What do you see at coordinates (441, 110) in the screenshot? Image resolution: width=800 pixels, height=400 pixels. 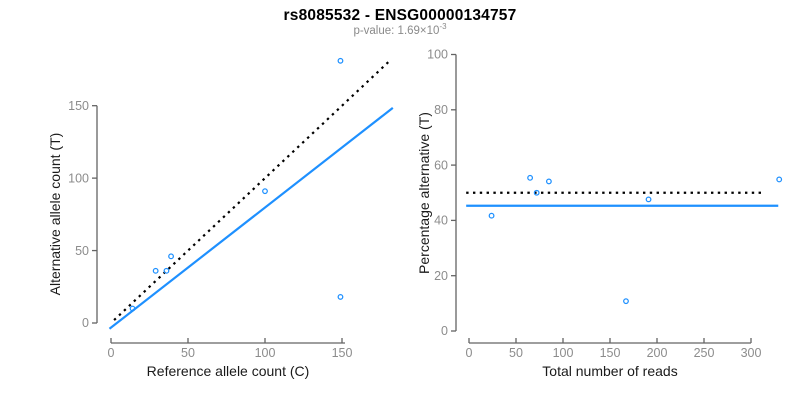 I see `y-tick-label: 80` at bounding box center [441, 110].